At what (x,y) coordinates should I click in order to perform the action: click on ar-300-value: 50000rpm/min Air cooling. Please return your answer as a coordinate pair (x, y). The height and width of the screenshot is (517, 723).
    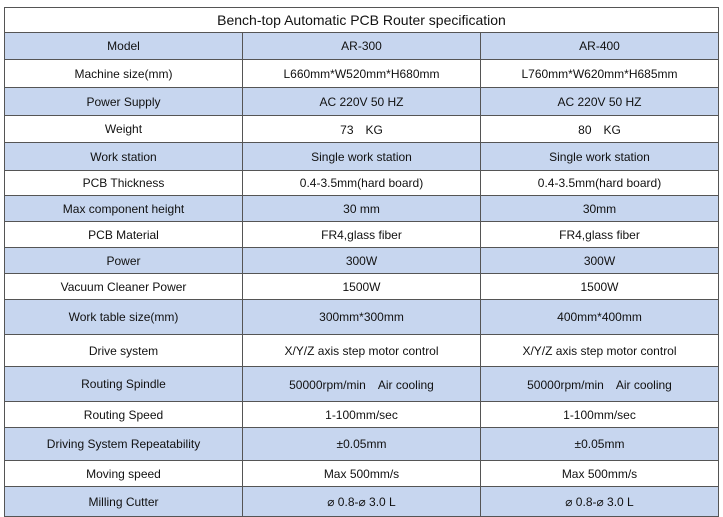
    Looking at the image, I should click on (361, 384).